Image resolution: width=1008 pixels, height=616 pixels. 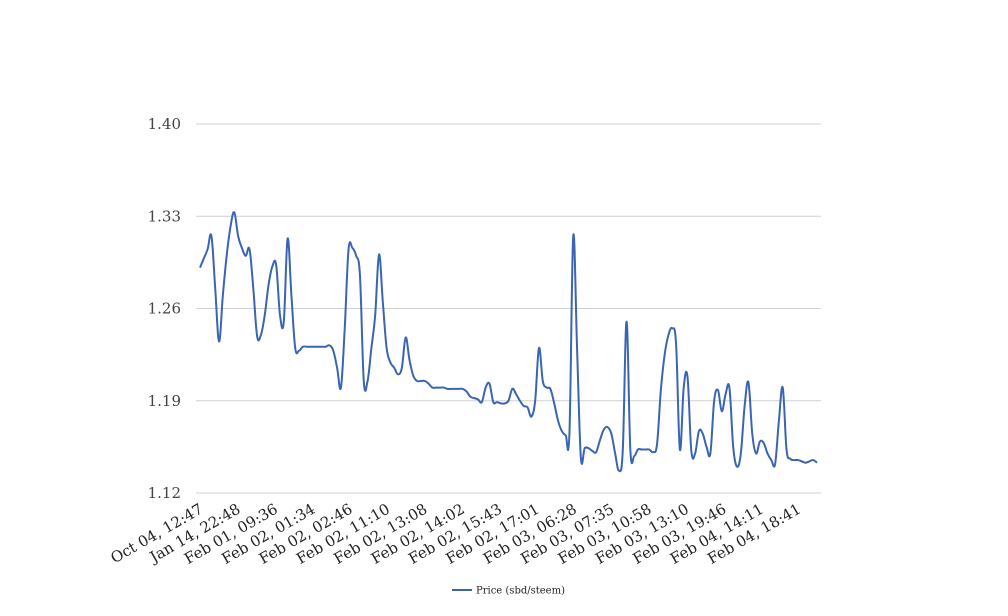 I want to click on y-tick-label: 1.12, so click(x=164, y=493).